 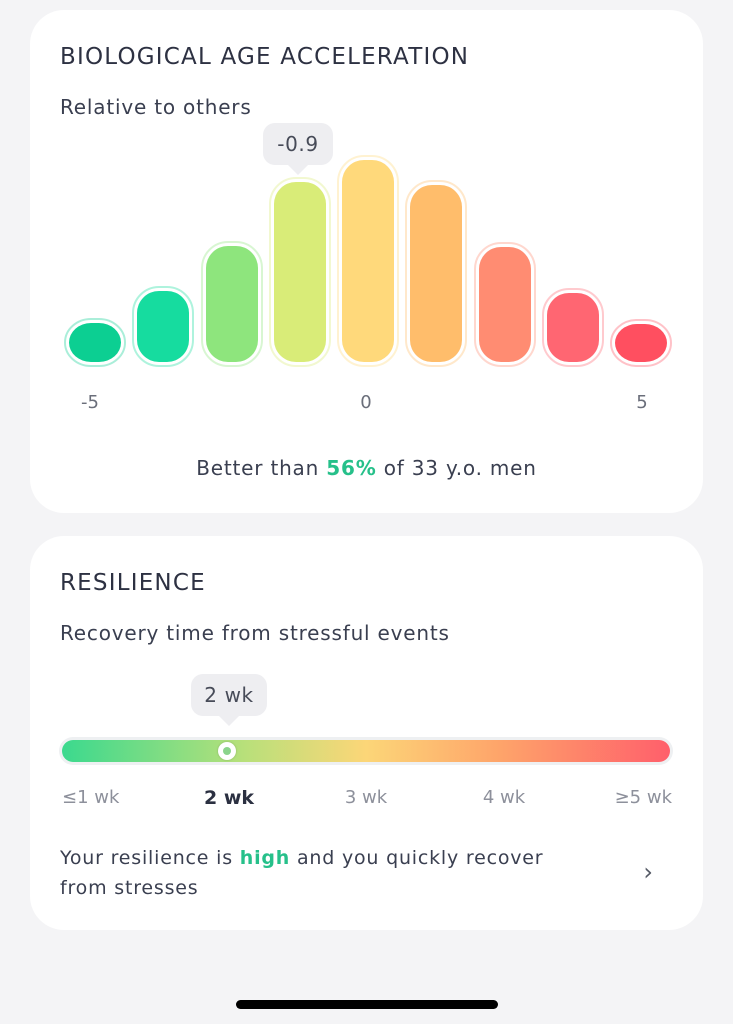 What do you see at coordinates (302, 873) in the screenshot?
I see `resilience-text-suffix: and you quickly recover from stresses` at bounding box center [302, 873].